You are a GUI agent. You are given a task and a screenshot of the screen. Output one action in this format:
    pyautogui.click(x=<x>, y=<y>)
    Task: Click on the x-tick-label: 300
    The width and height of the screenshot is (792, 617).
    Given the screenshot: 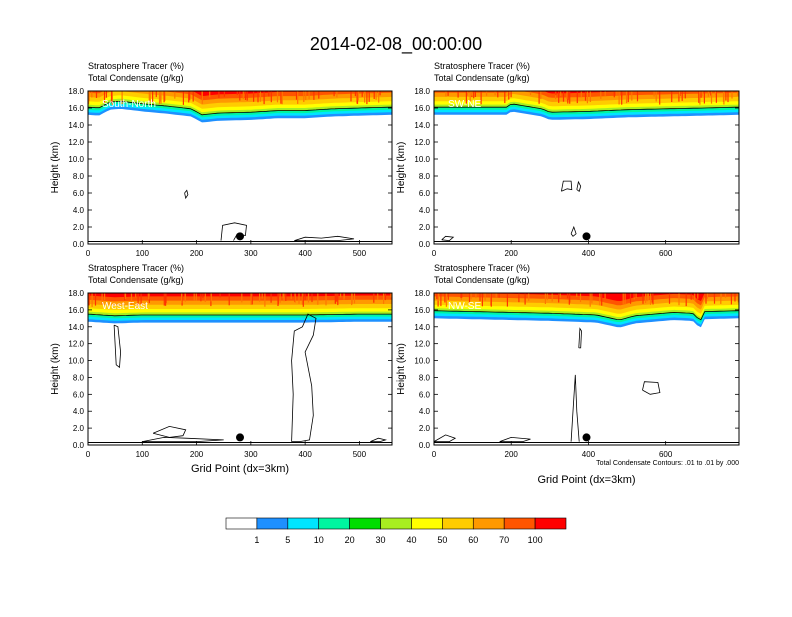 What is the action you would take?
    pyautogui.click(x=251, y=454)
    